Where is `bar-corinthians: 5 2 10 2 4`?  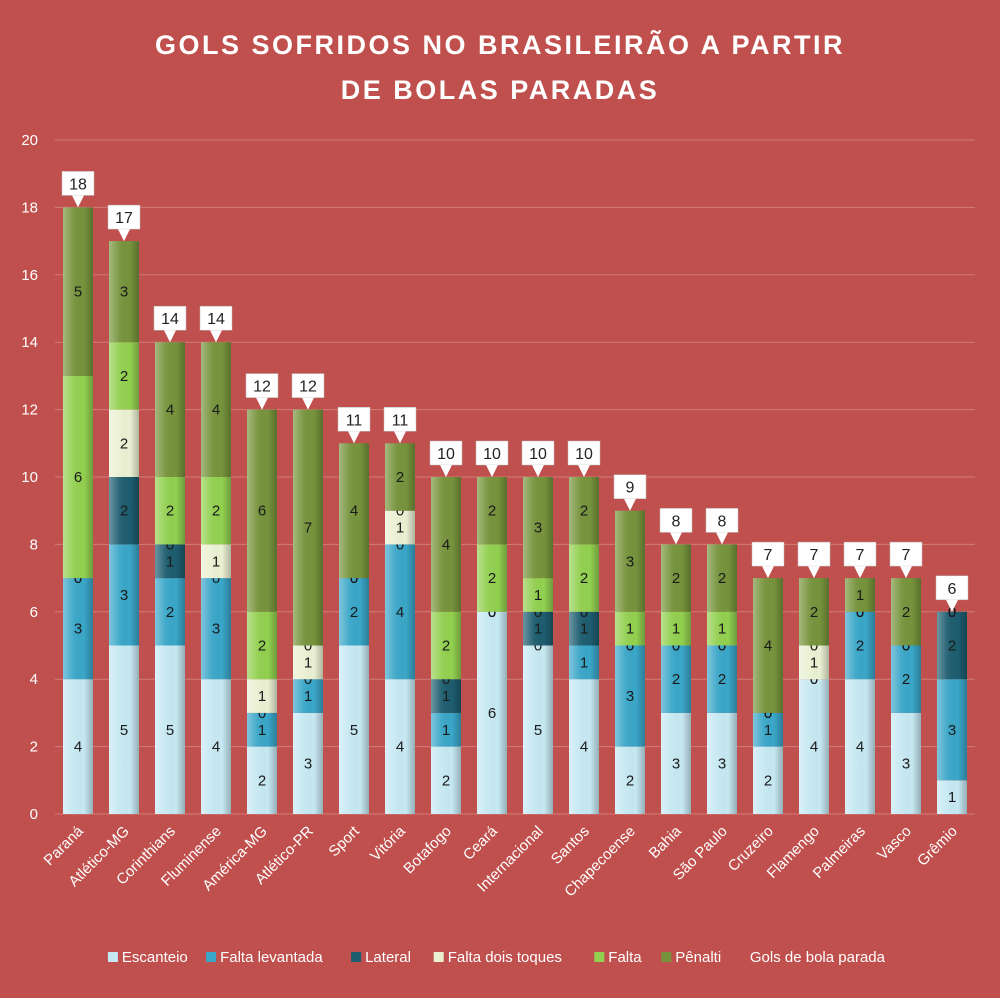 bar-corinthians: 5 2 10 2 4 is located at coordinates (170, 578).